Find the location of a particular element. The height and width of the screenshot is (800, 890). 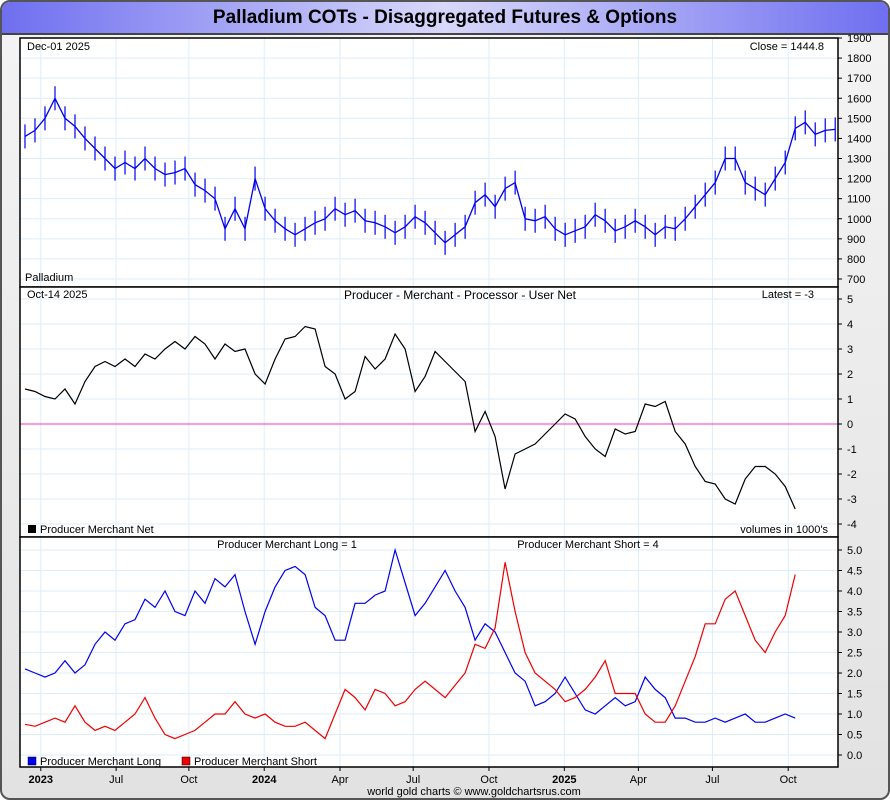

y-tick-label: 5.0 is located at coordinates (854, 551).